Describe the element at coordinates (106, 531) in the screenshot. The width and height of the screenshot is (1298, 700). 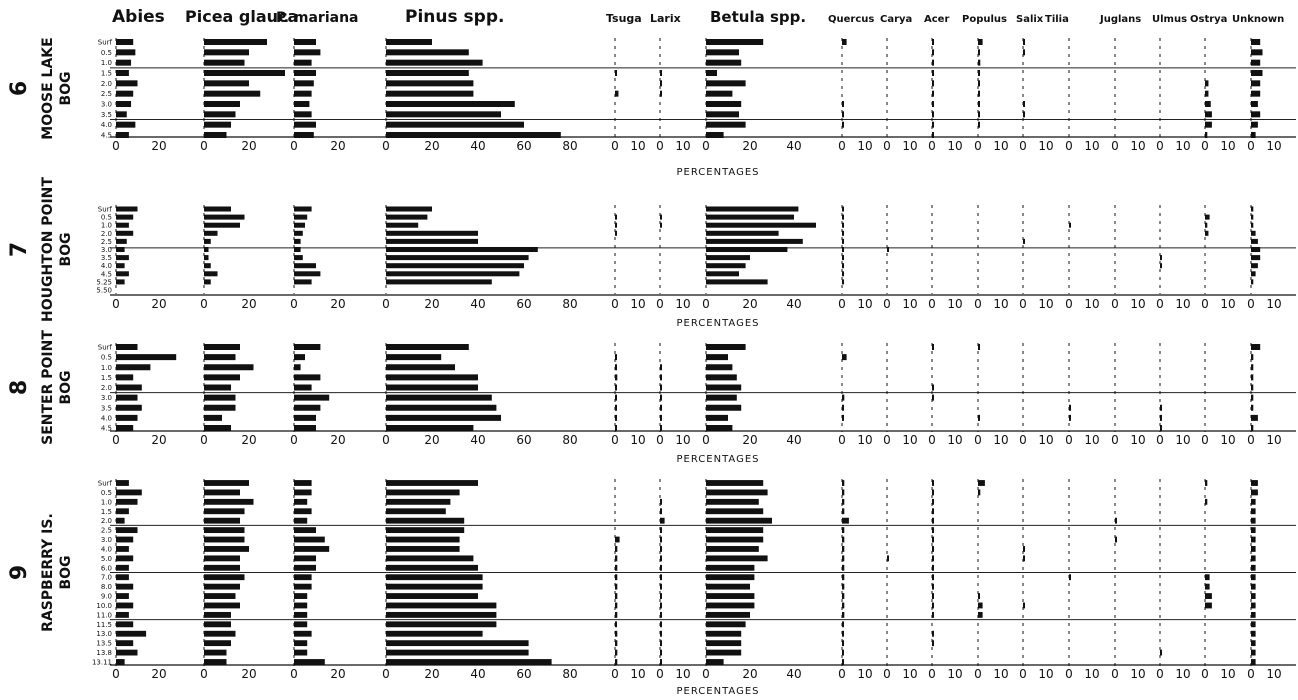
I see `depth-label: 2.5` at that location.